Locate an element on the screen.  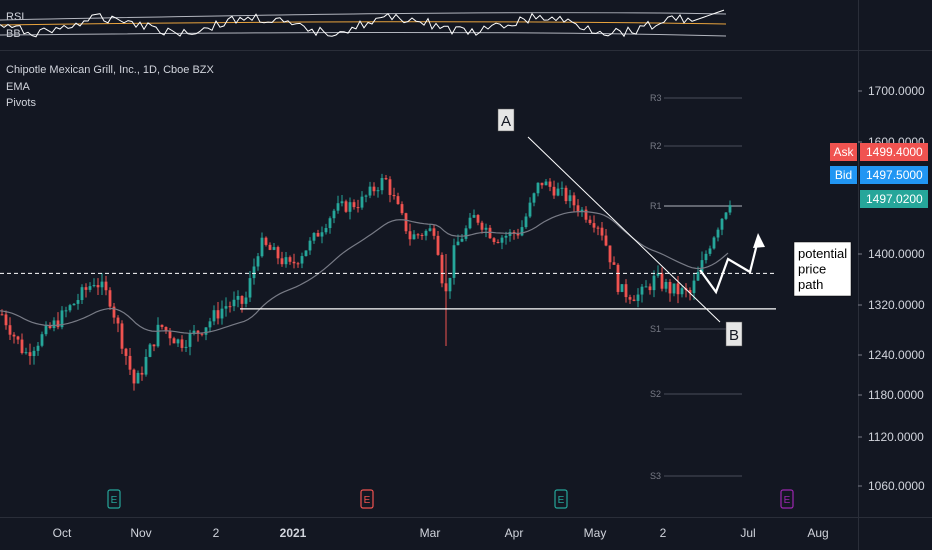
price-tag-label: Bid is located at coordinates (843, 175).